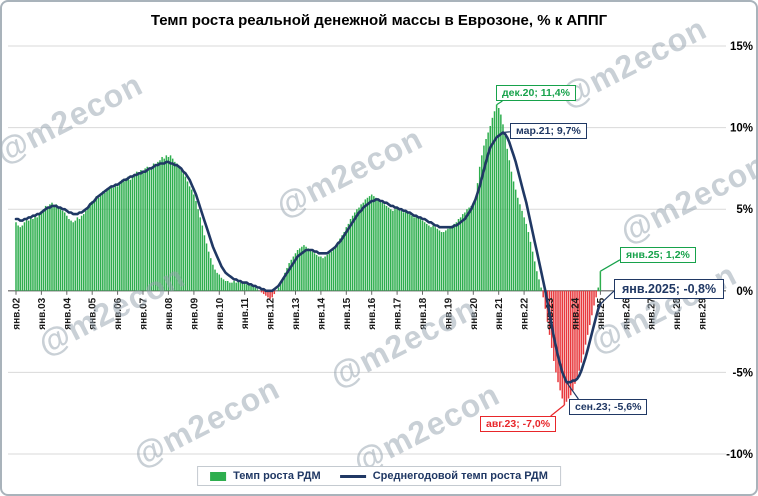  Describe the element at coordinates (271, 313) in the screenshot. I see `x-tick-label: янв.12` at that location.